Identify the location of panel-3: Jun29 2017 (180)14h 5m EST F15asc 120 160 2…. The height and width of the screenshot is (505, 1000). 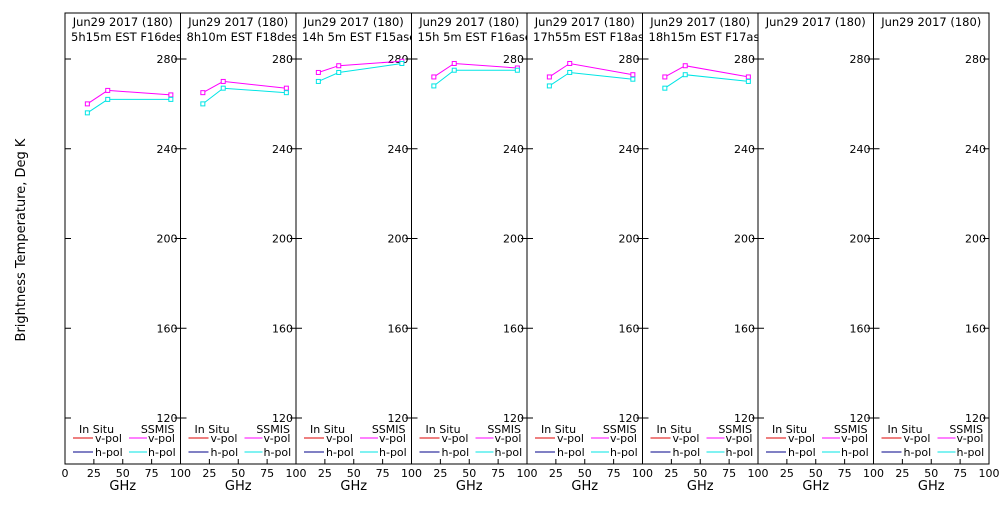
(358, 253).